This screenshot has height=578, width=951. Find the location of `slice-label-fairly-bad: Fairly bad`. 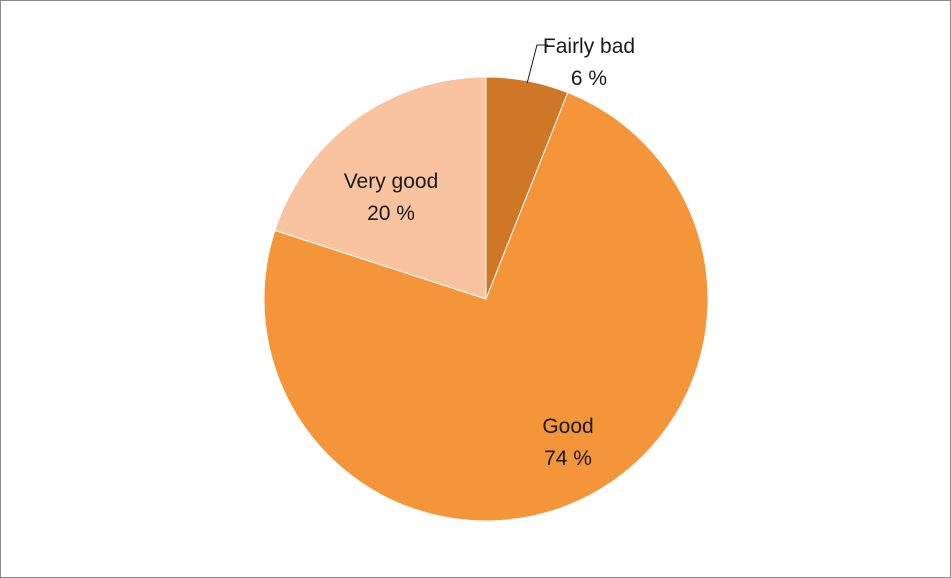

slice-label-fairly-bad: Fairly bad is located at coordinates (589, 46).